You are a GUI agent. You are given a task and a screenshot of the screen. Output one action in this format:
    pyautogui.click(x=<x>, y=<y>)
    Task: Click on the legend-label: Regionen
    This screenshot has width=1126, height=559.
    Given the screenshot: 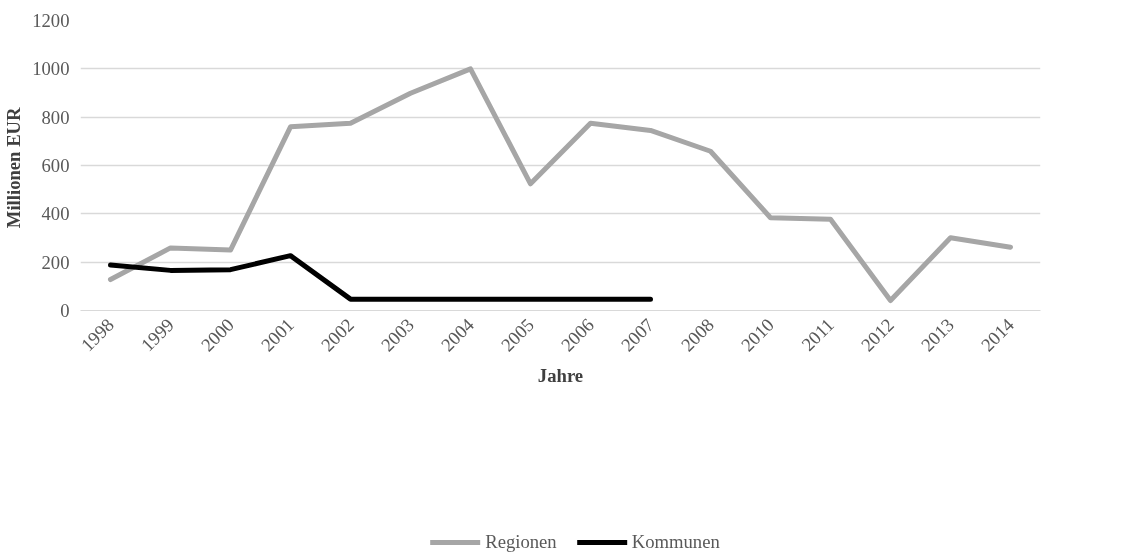 What is the action you would take?
    pyautogui.click(x=521, y=541)
    